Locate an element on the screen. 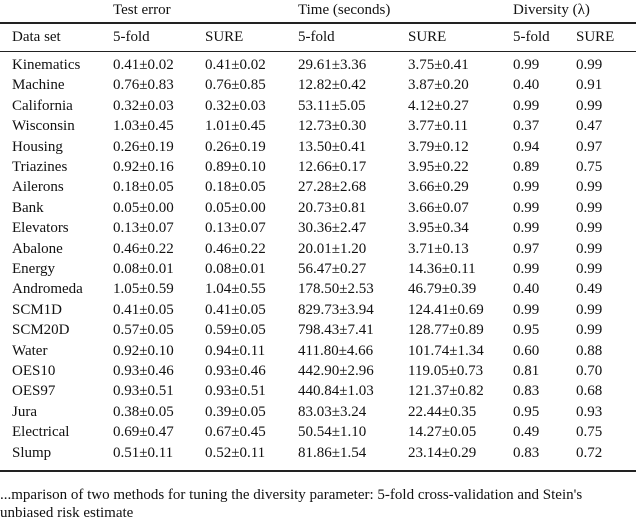 Image resolution: width=640 pixels, height=522 pixels. table-cell: 0.93±0.51 is located at coordinates (143, 391).